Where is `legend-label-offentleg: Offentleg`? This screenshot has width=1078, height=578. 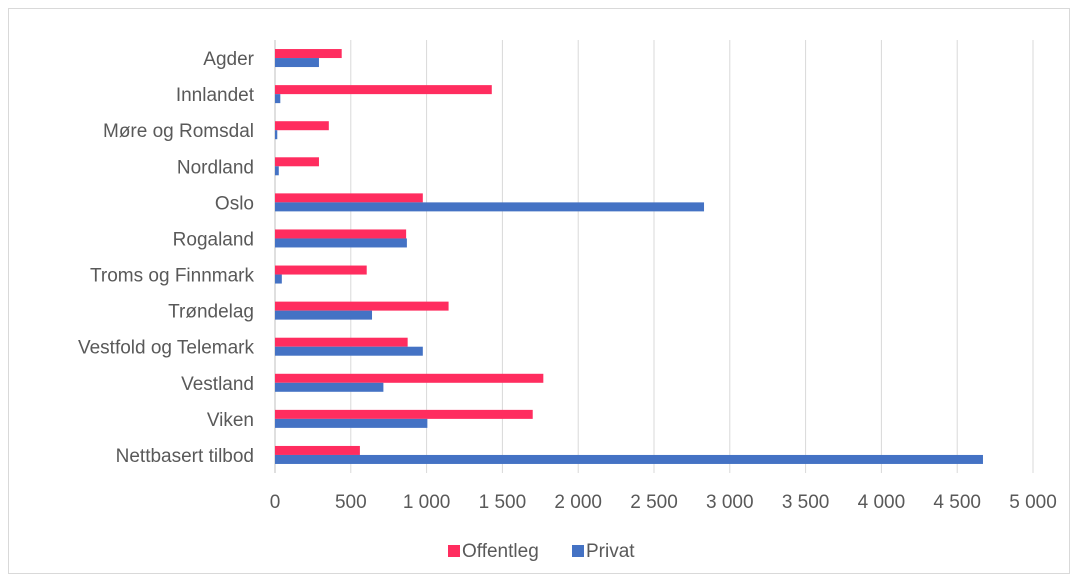 legend-label-offentleg: Offentleg is located at coordinates (500, 551).